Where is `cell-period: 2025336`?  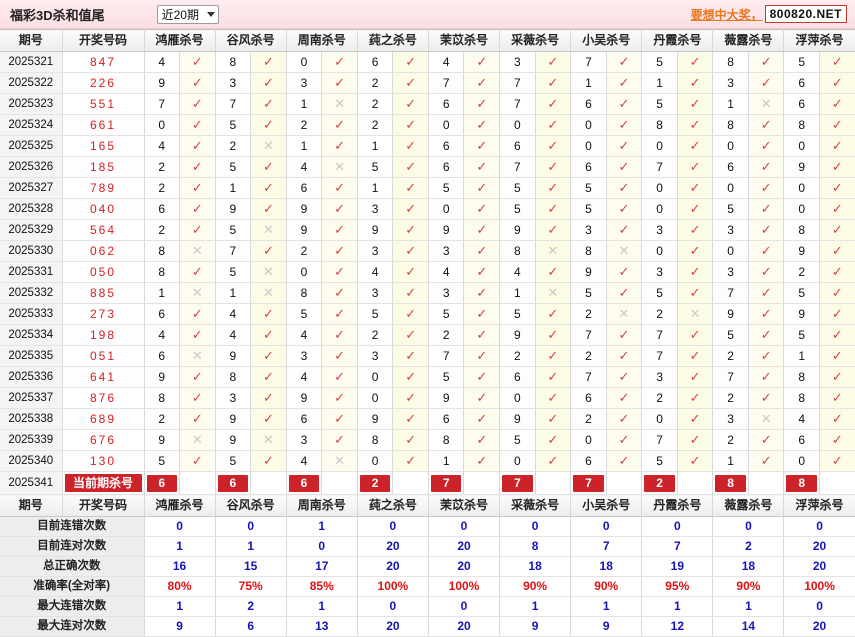 cell-period: 2025336 is located at coordinates (31, 377).